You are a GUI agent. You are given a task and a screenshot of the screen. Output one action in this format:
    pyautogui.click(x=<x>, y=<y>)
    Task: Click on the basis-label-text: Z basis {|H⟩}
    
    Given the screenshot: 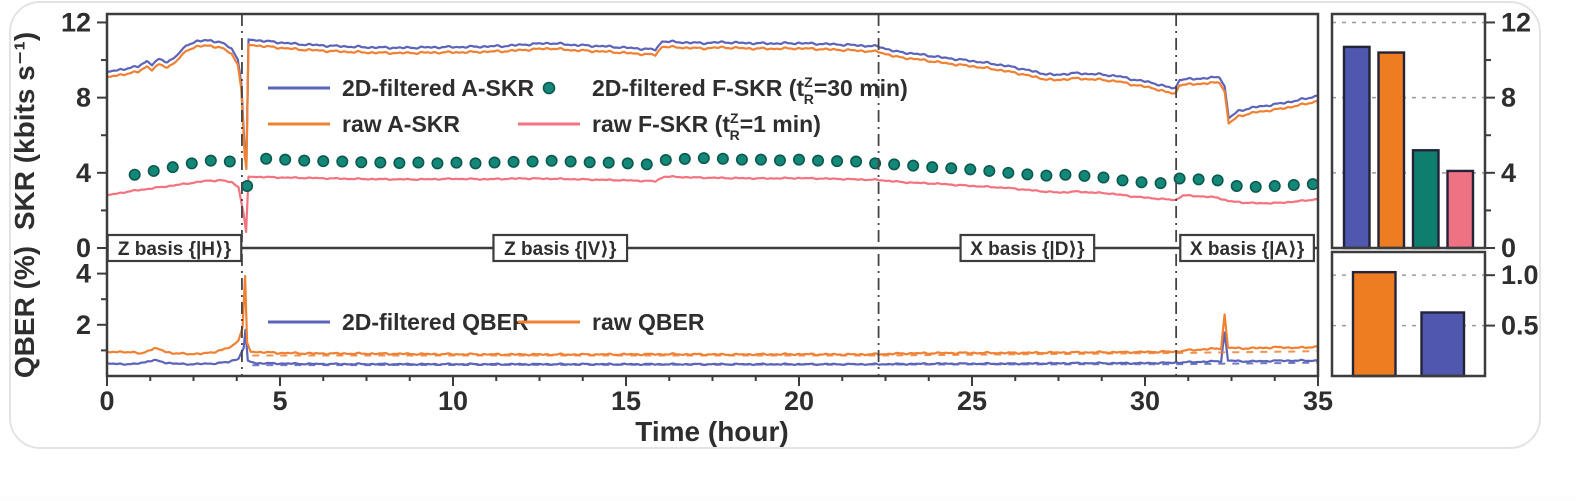 What is the action you would take?
    pyautogui.click(x=175, y=249)
    